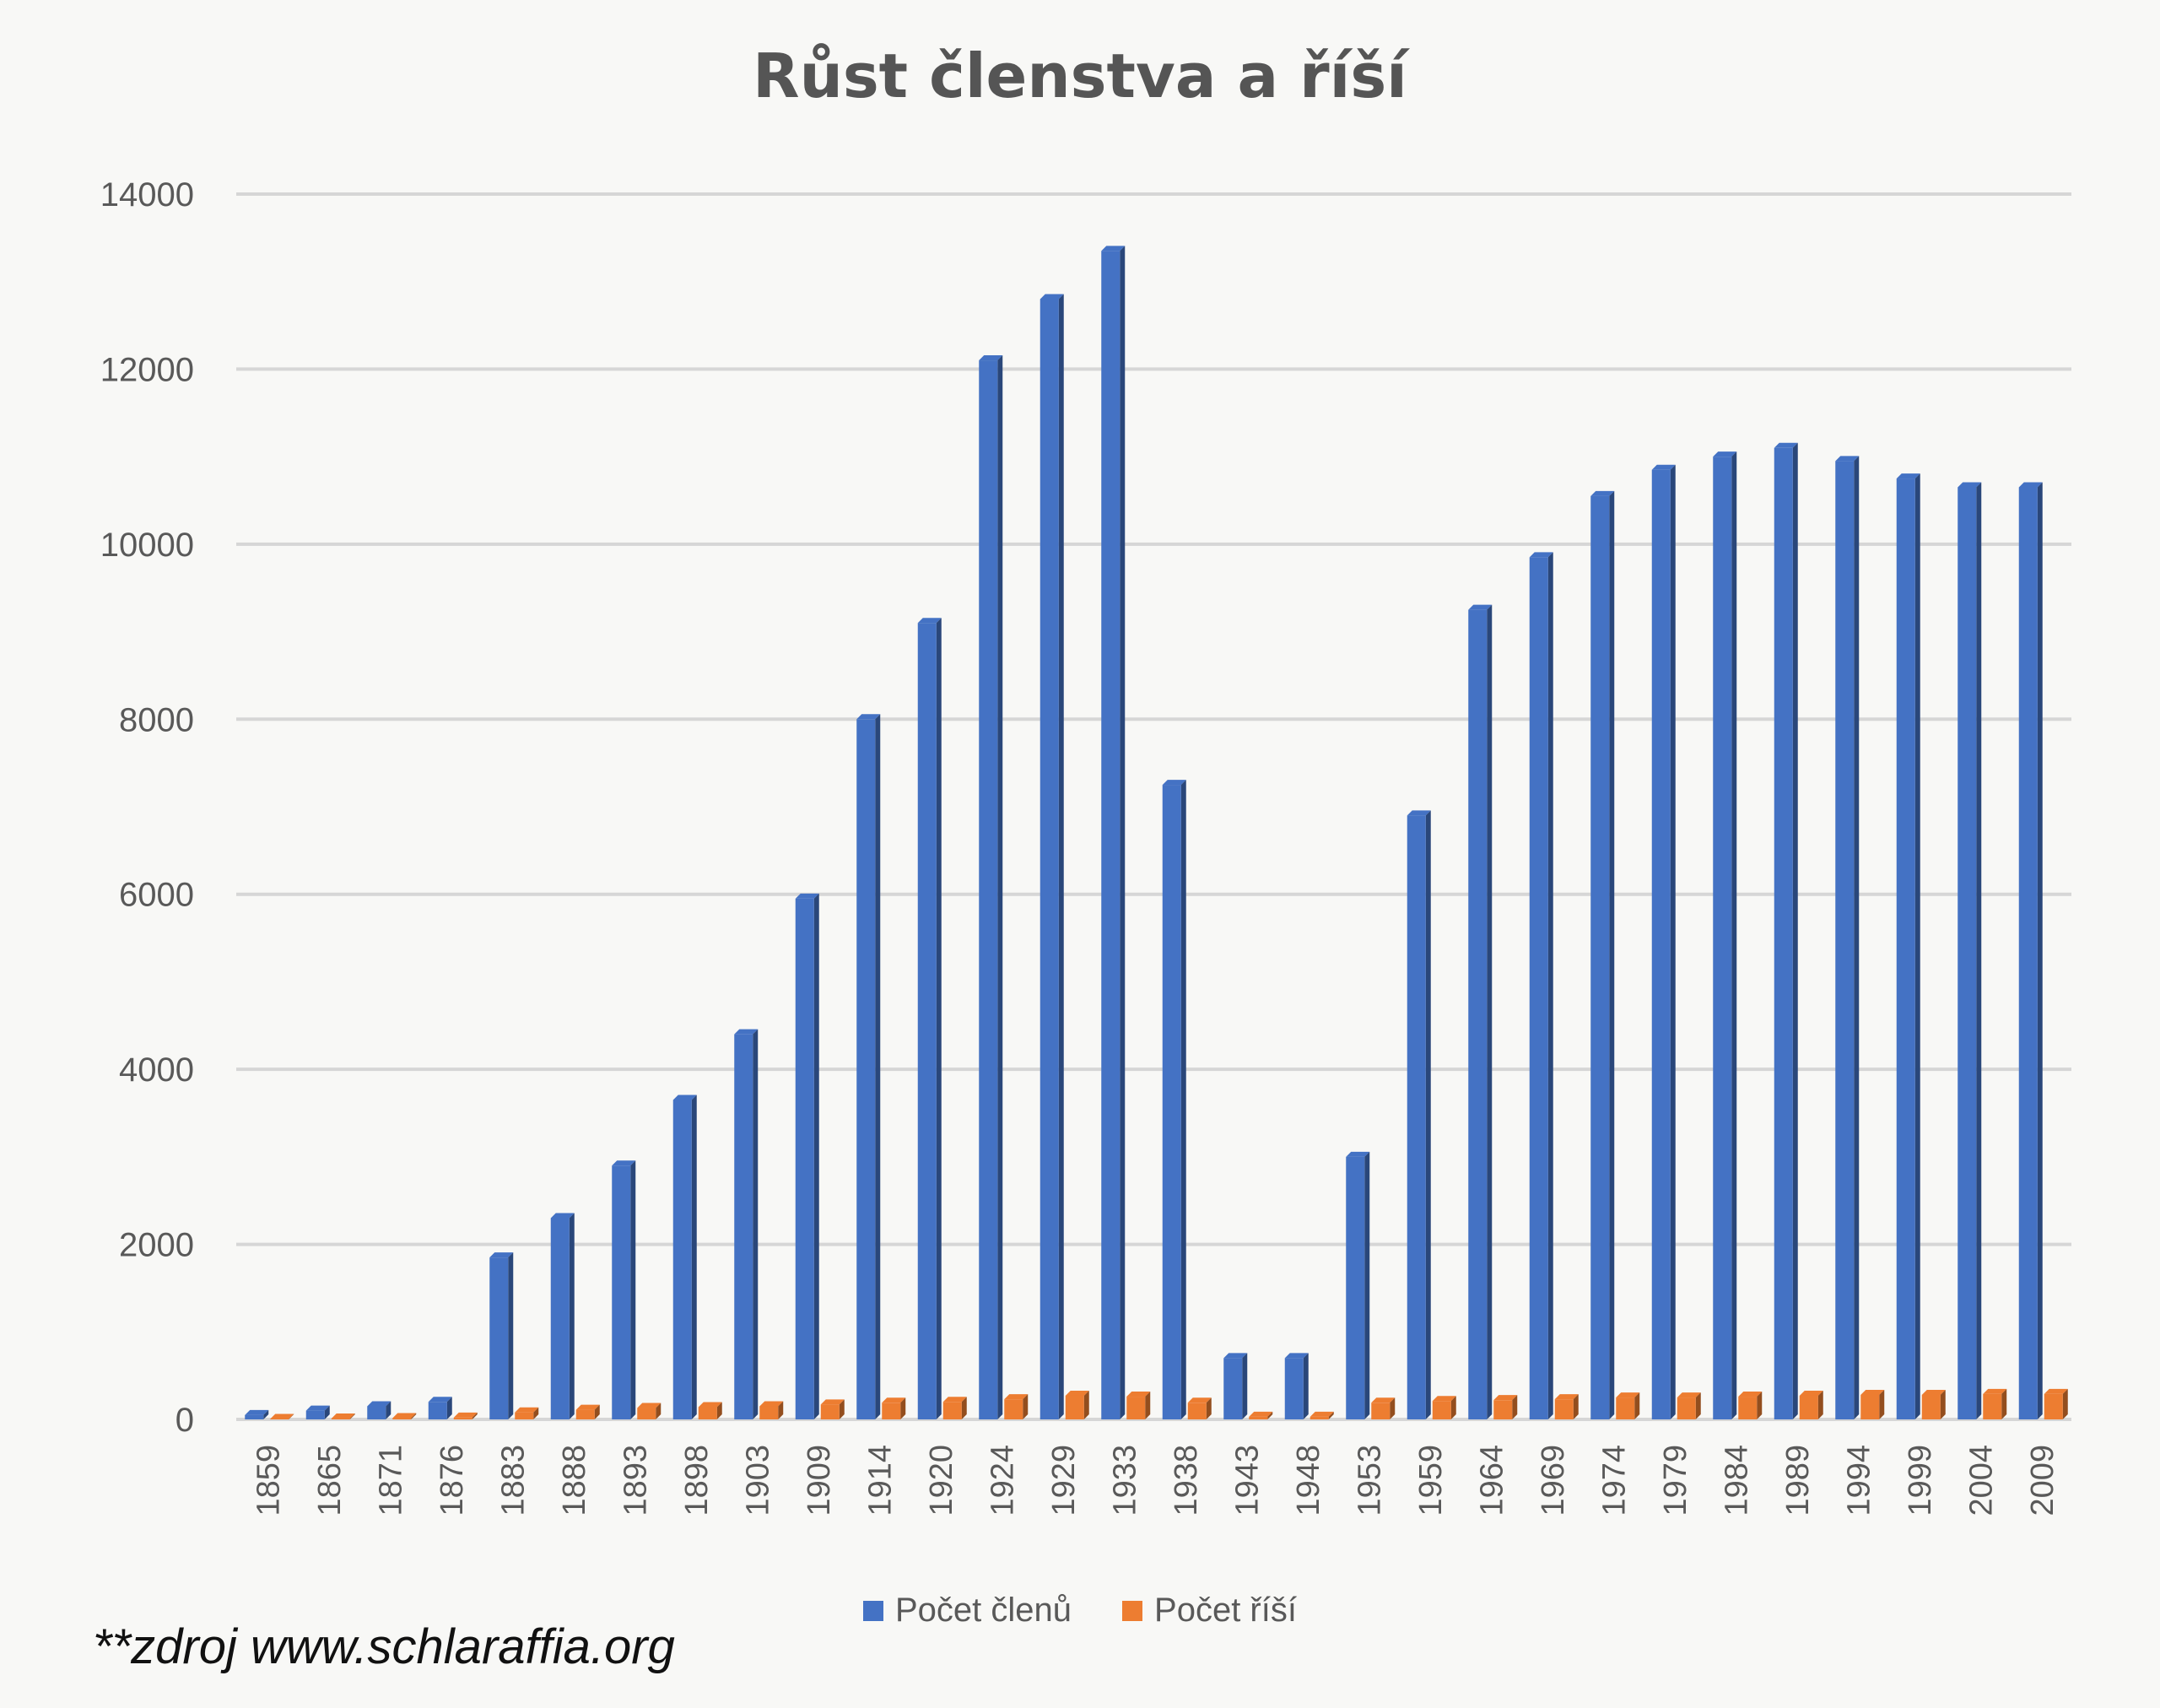 This screenshot has height=1708, width=2160. I want to click on legend: Počet členů Počet říší, so click(1080, 1611).